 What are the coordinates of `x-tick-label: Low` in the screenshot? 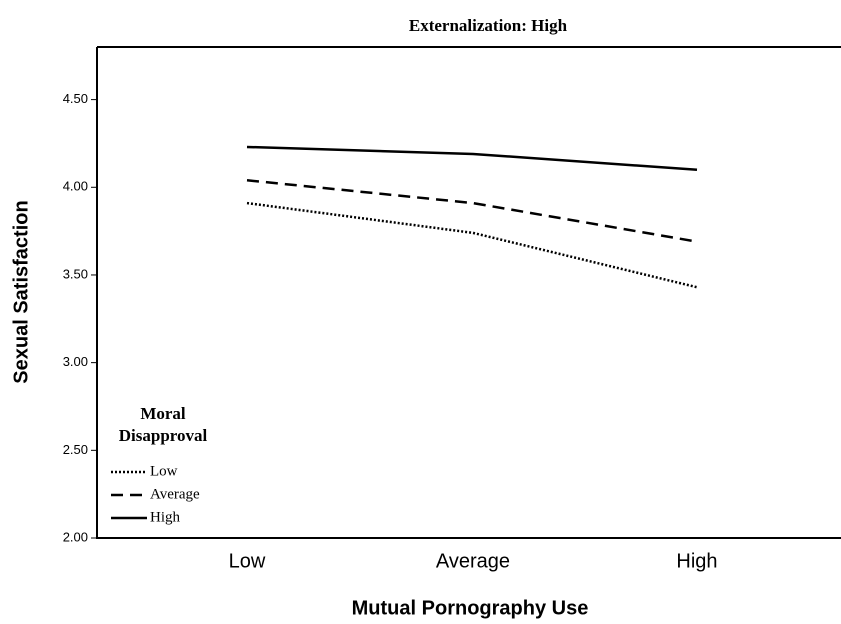 It's located at (247, 561).